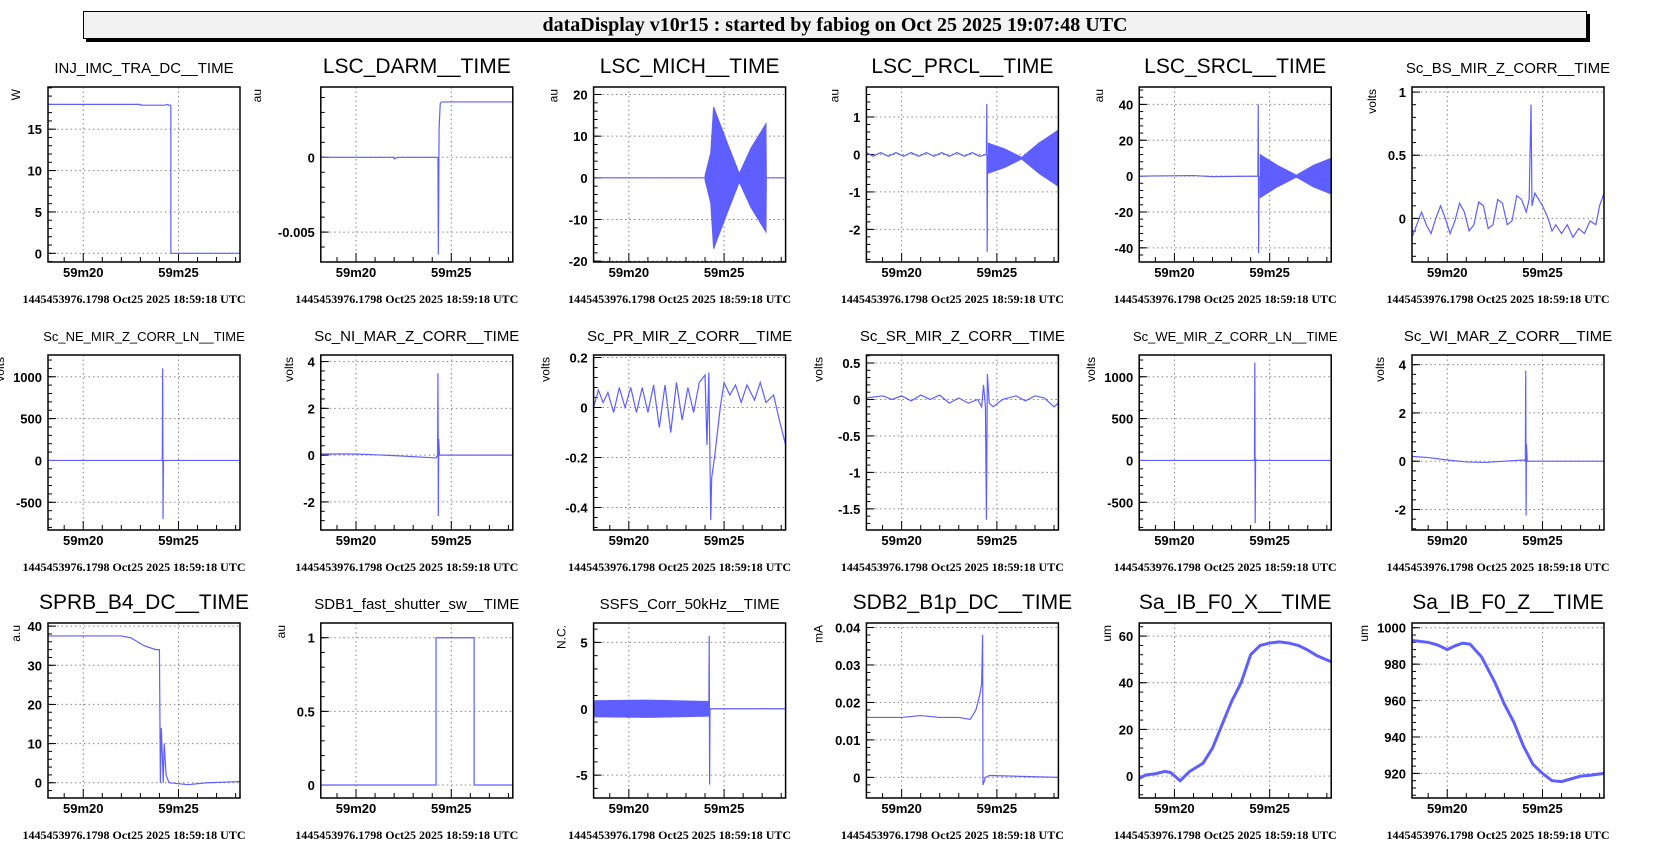  I want to click on panel-title: Sc_WI_MAR_Z_CORR__TIME, so click(1508, 336).